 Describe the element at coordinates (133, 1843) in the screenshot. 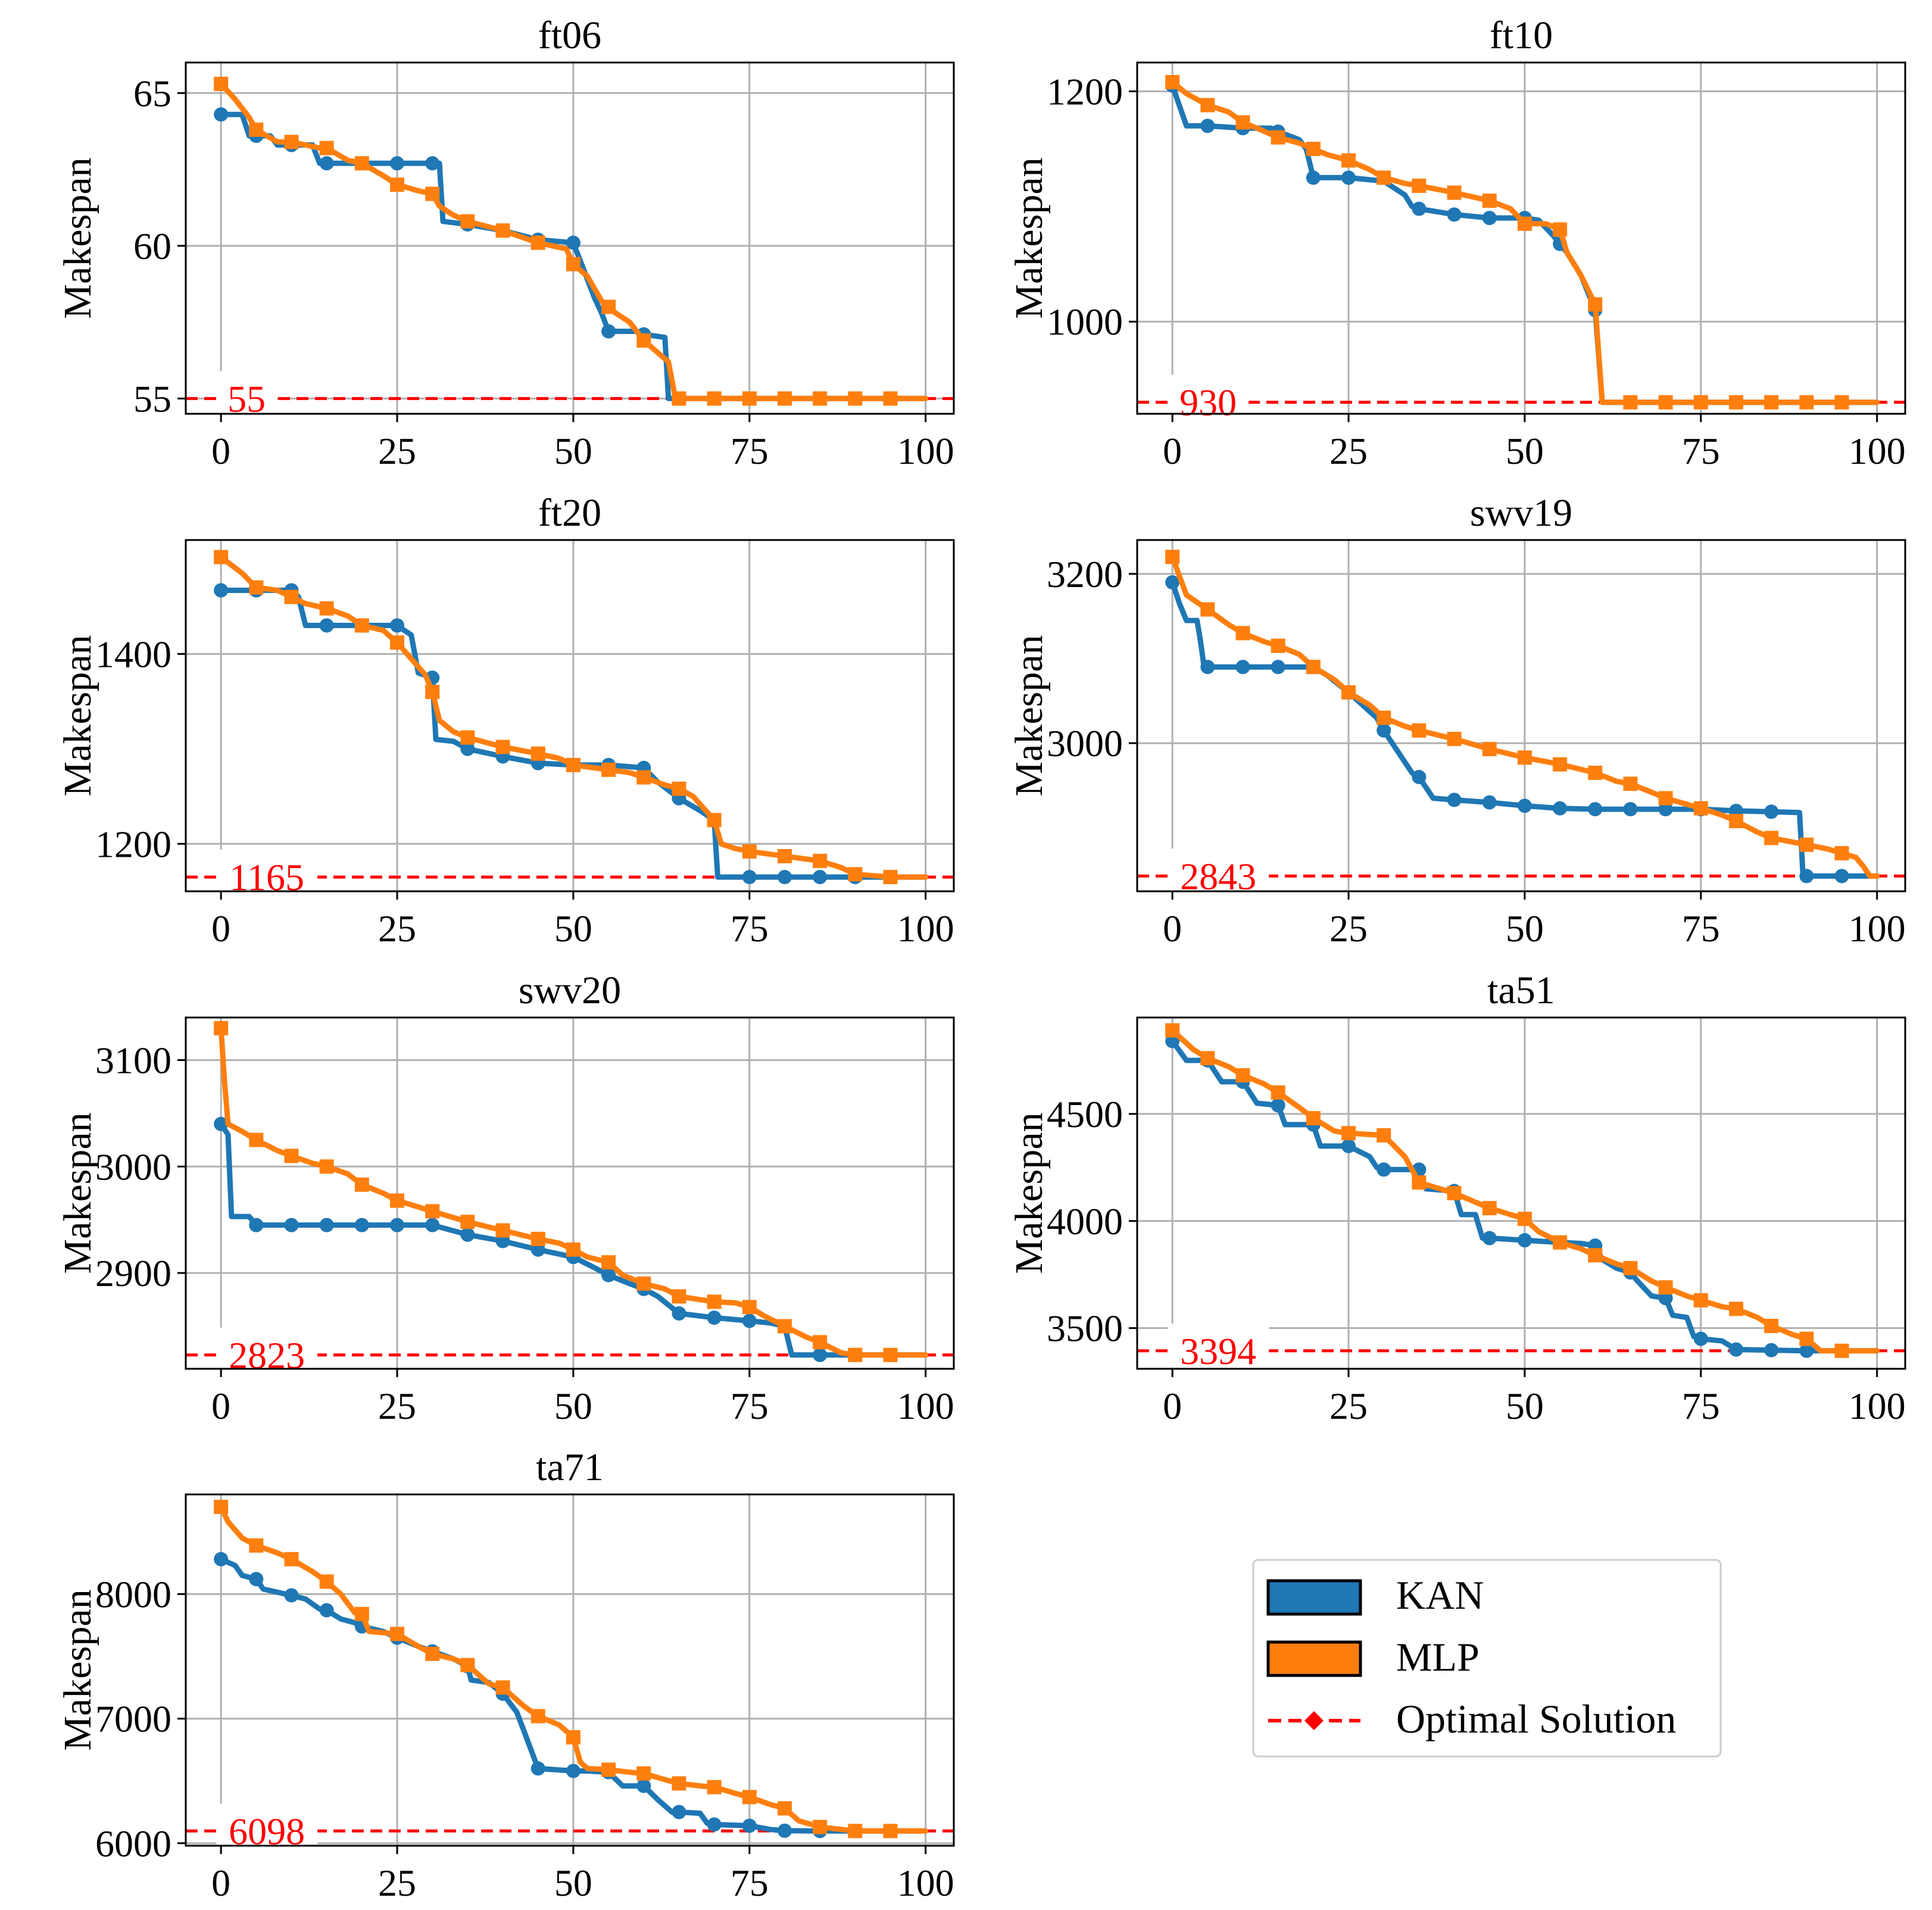

I see `y-tick-label: 6000` at that location.